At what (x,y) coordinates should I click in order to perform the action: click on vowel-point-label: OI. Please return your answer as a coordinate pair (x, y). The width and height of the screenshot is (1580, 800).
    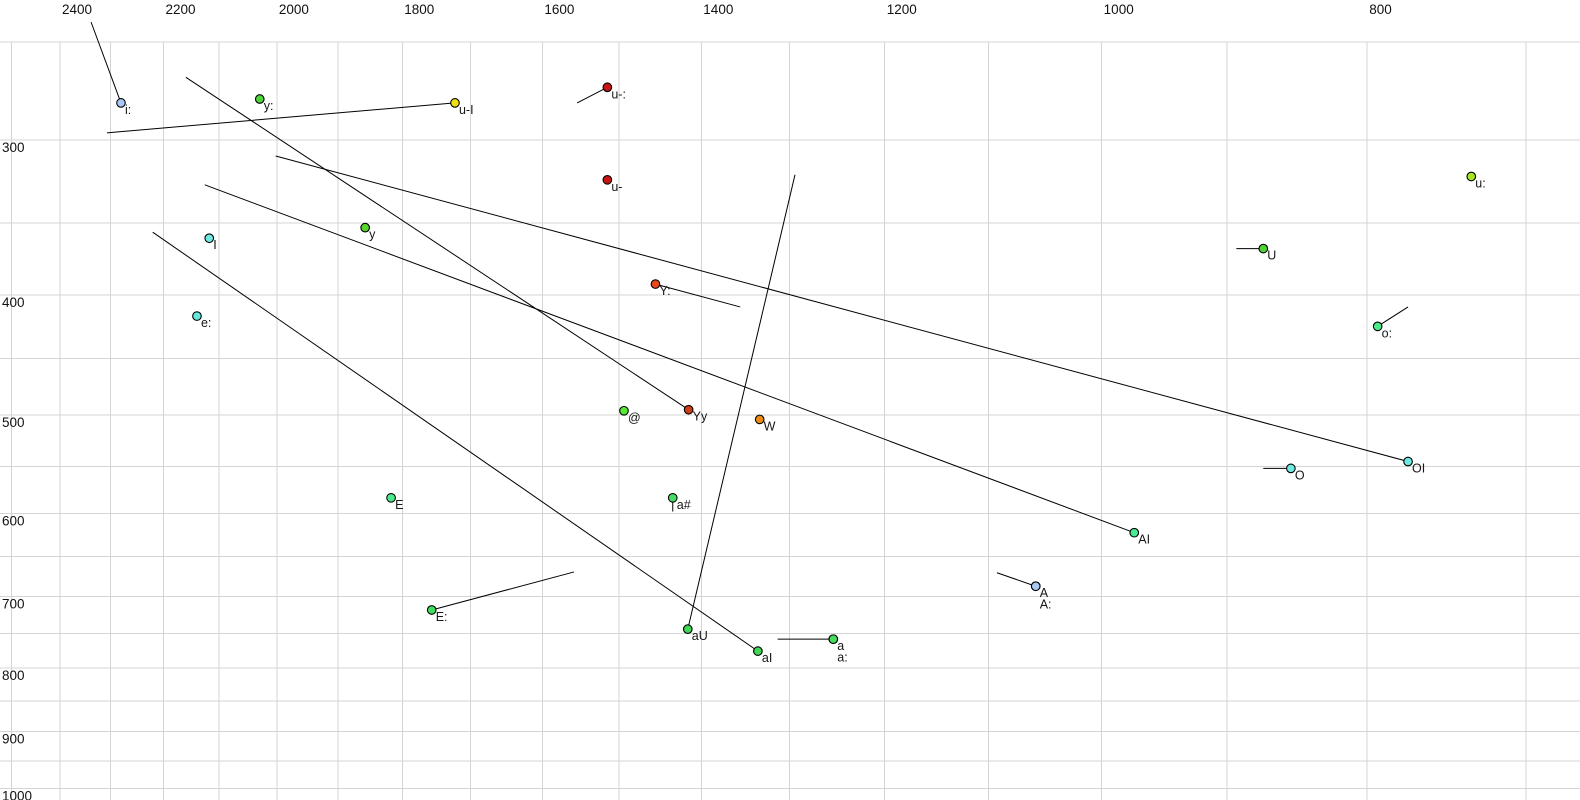
    Looking at the image, I should click on (1418, 469).